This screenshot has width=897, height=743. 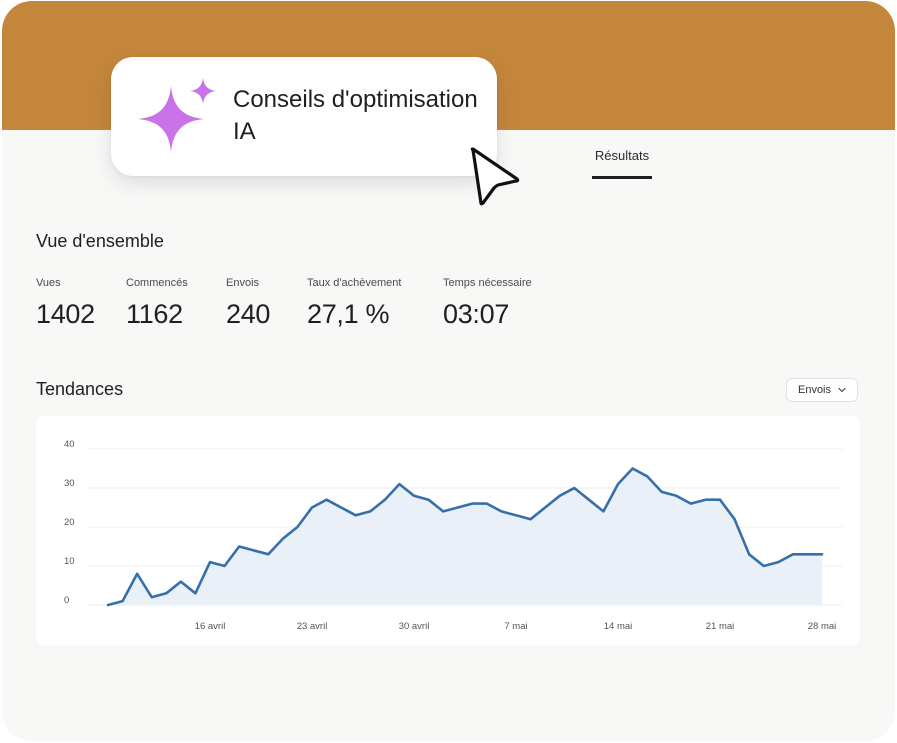 I want to click on dropdown-label: Envois, so click(x=814, y=390).